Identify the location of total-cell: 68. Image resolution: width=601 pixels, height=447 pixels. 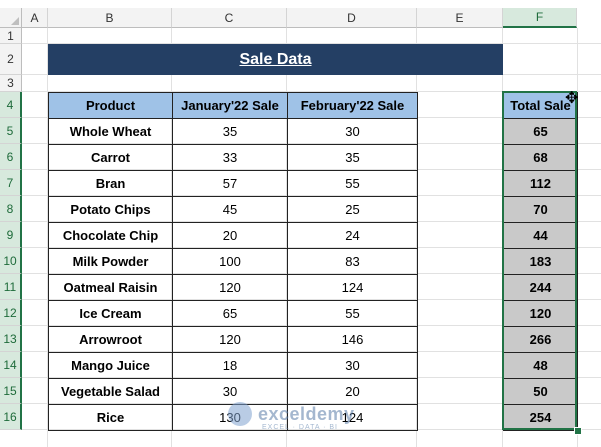
(540, 157).